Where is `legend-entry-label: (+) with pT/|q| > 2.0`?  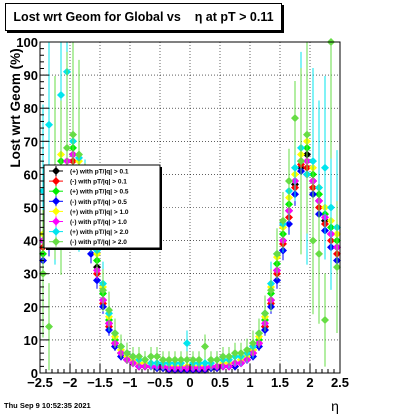 legend-entry-label: (+) with pT/|q| > 2.0 is located at coordinates (99, 232).